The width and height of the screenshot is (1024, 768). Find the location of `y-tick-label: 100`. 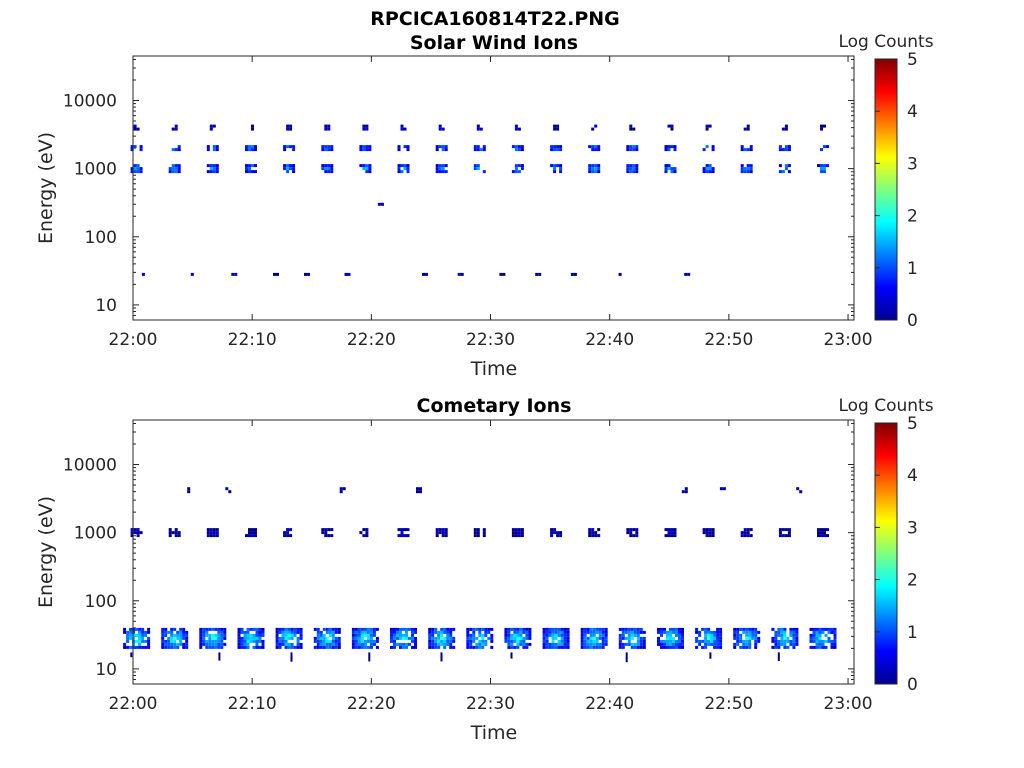

y-tick-label: 100 is located at coordinates (101, 602).